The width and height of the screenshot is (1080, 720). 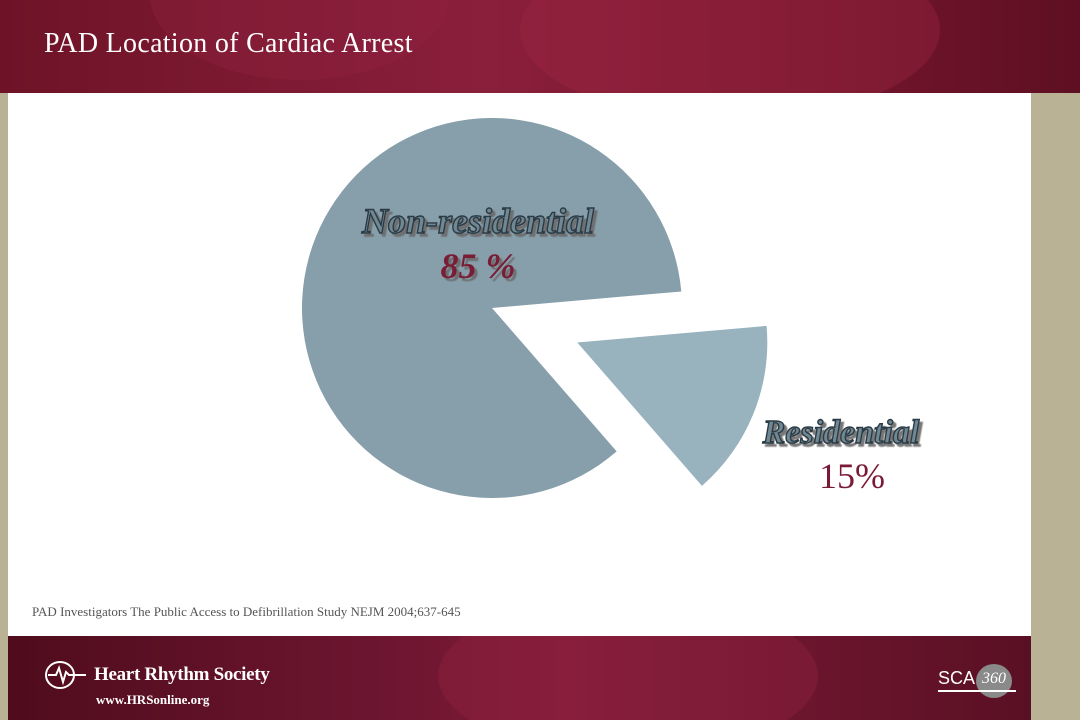 I want to click on side-strip, so click(x=1055, y=406).